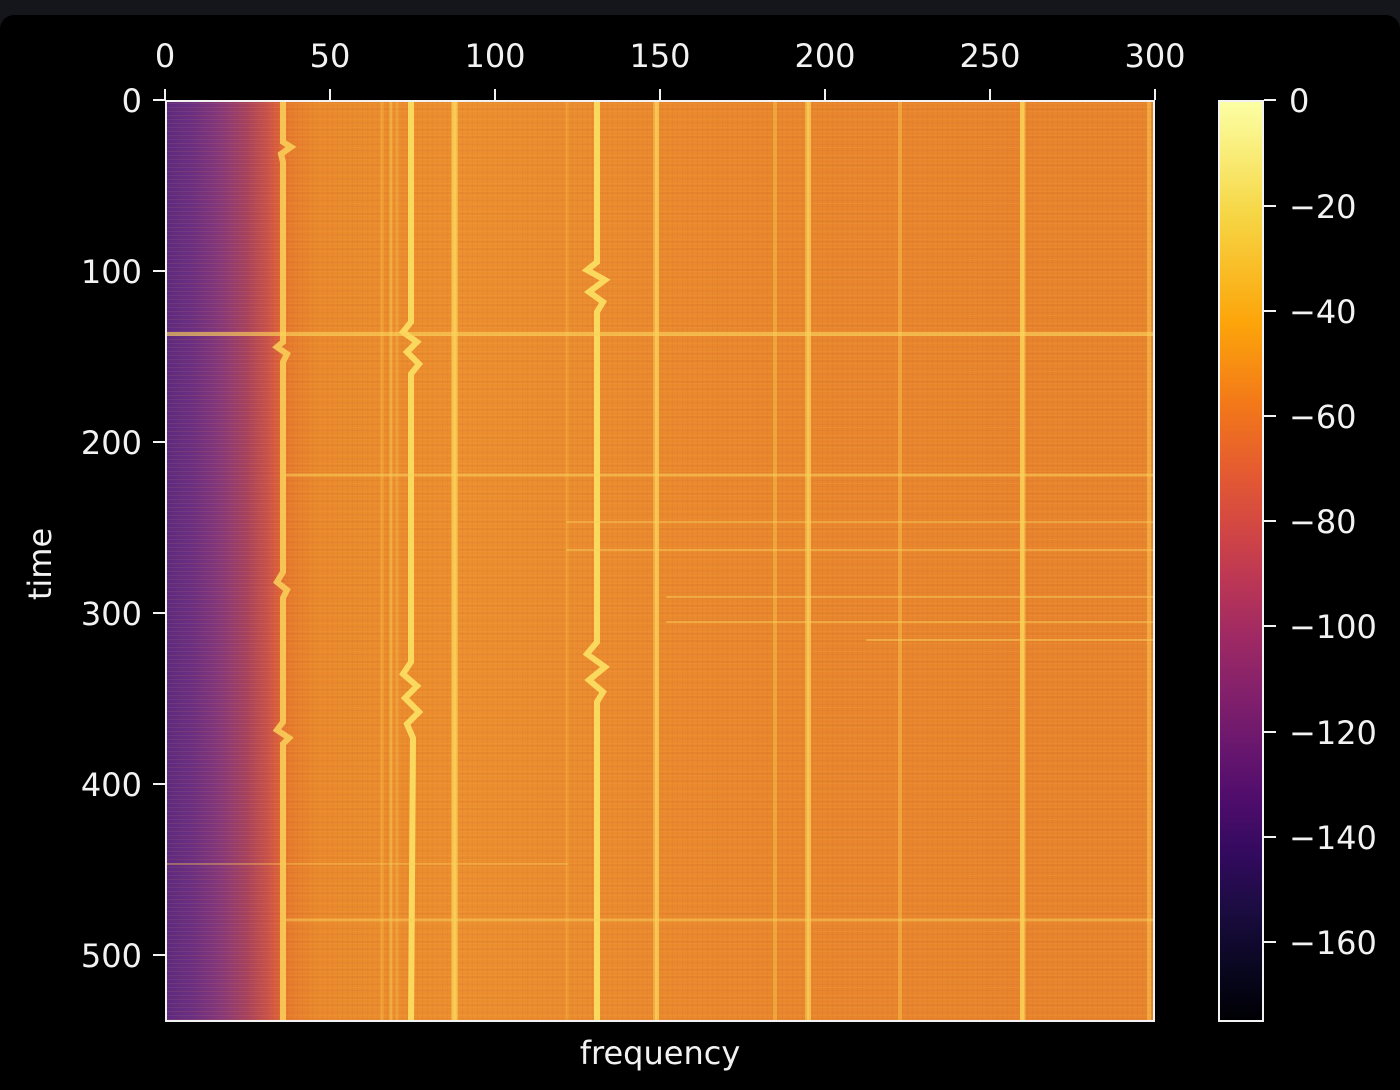 Image resolution: width=1400 pixels, height=1090 pixels. What do you see at coordinates (165, 56) in the screenshot?
I see `x-tick-label: 0` at bounding box center [165, 56].